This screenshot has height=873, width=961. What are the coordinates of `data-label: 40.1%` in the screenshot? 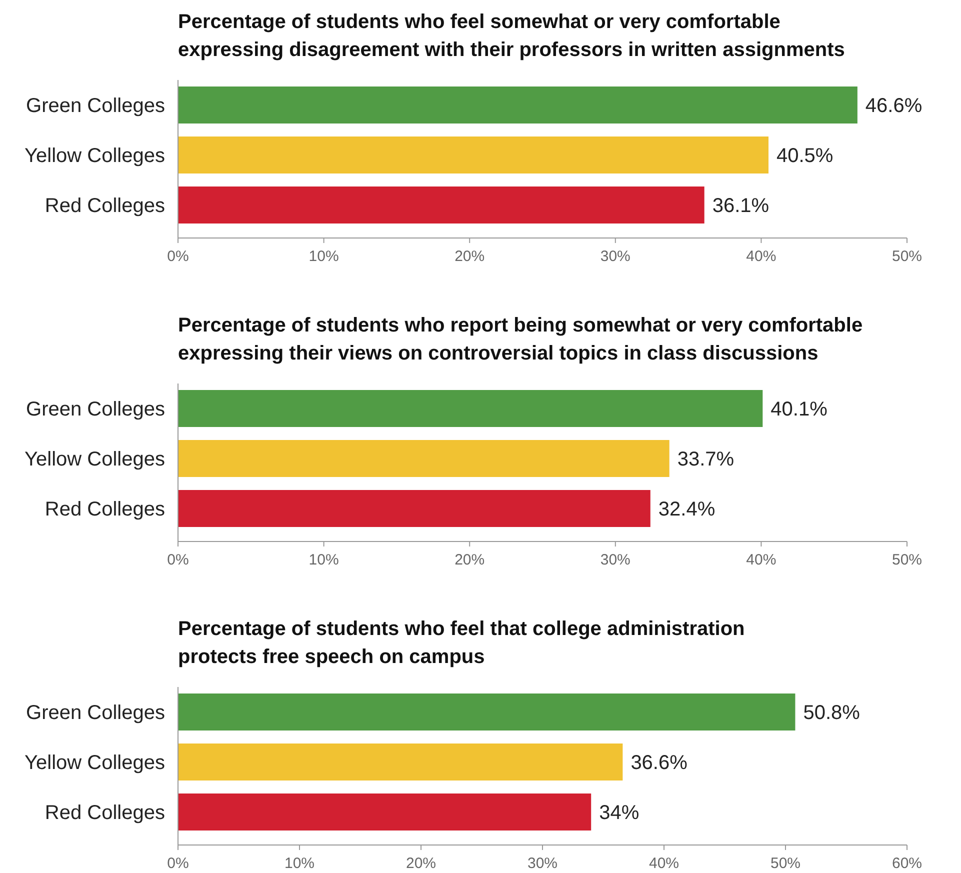 It's located at (799, 409).